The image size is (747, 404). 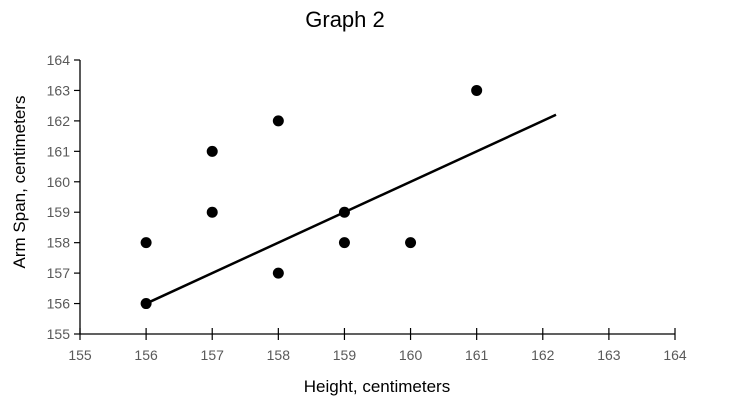 What do you see at coordinates (279, 355) in the screenshot?
I see `x-tick-label: 158` at bounding box center [279, 355].